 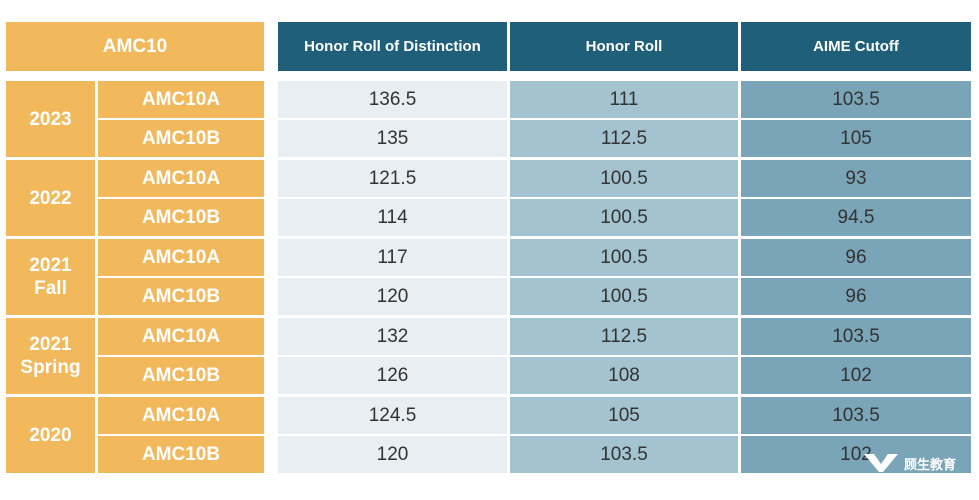 What do you see at coordinates (624, 99) in the screenshot?
I see `honor-roll-cell: 111` at bounding box center [624, 99].